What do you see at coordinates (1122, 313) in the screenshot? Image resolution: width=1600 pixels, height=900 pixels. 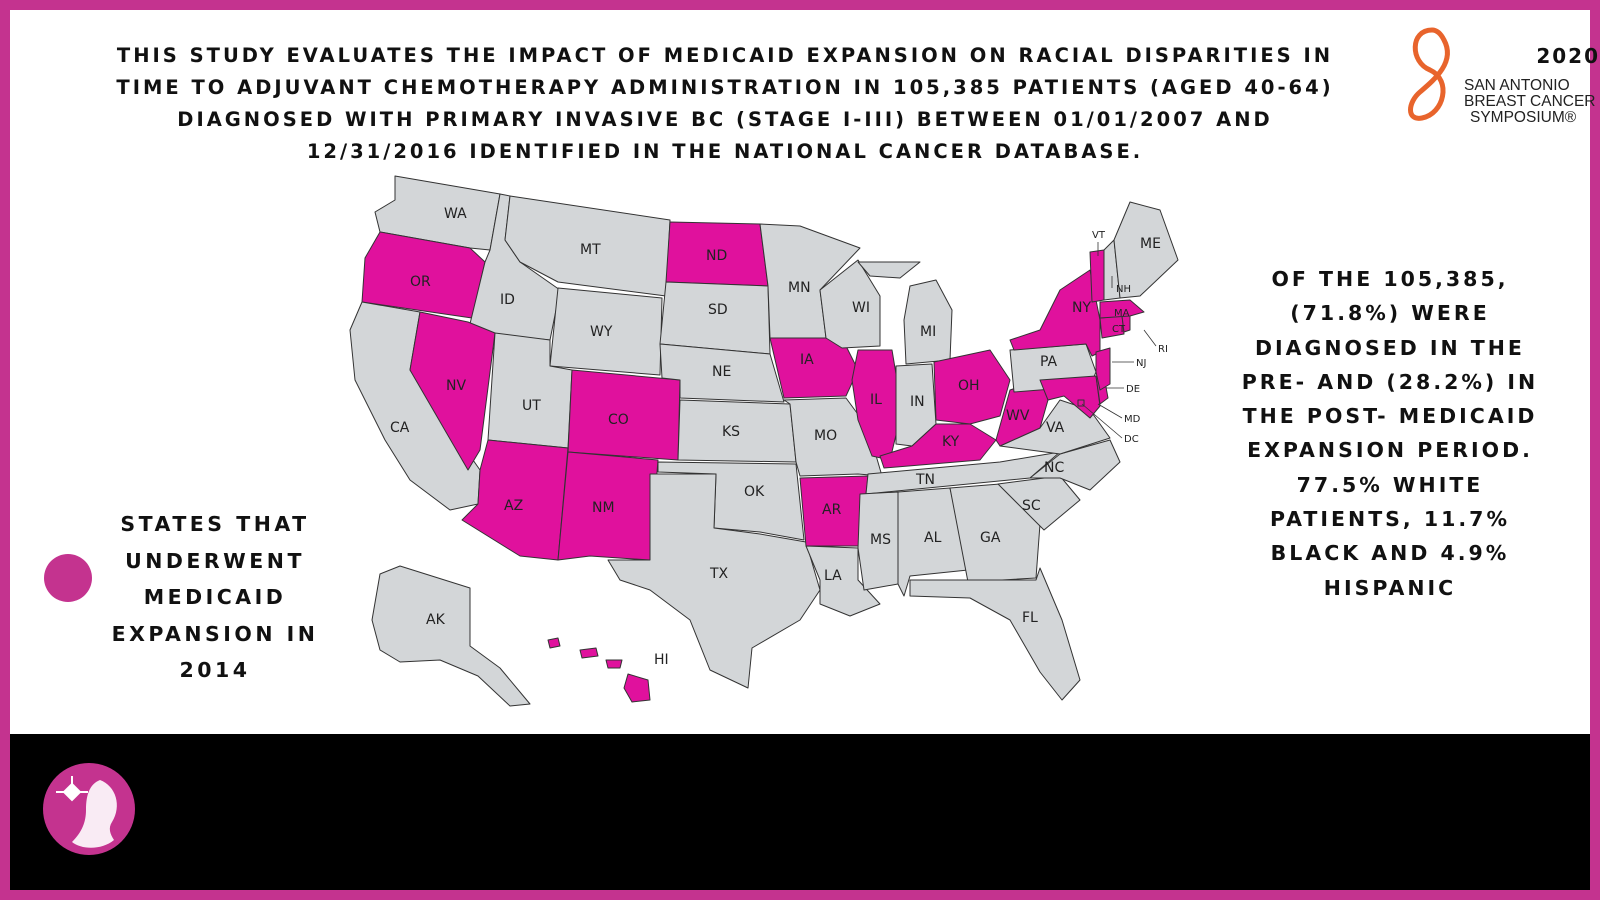 I see `label-MA: MA` at bounding box center [1122, 313].